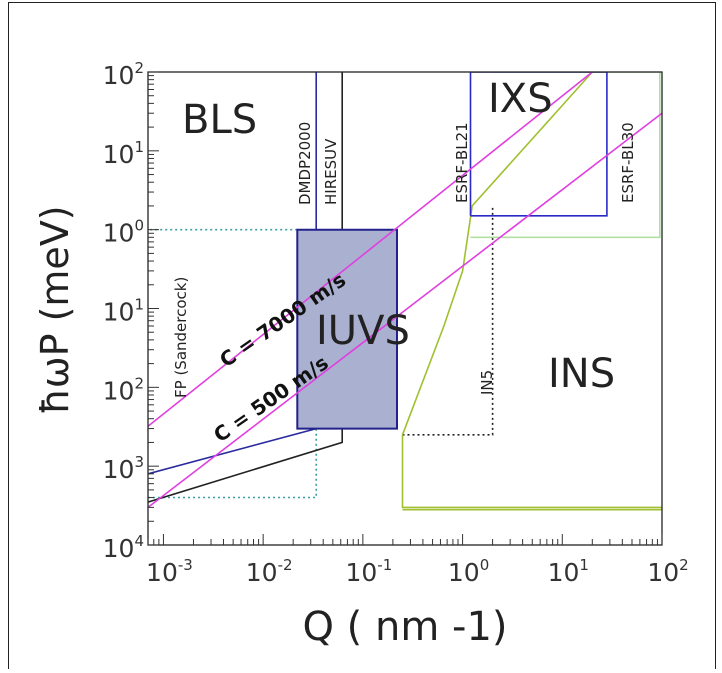 This screenshot has width=722, height=673. Describe the element at coordinates (331, 171) in the screenshot. I see `line-label-hiresuv: HIRESUV` at that location.